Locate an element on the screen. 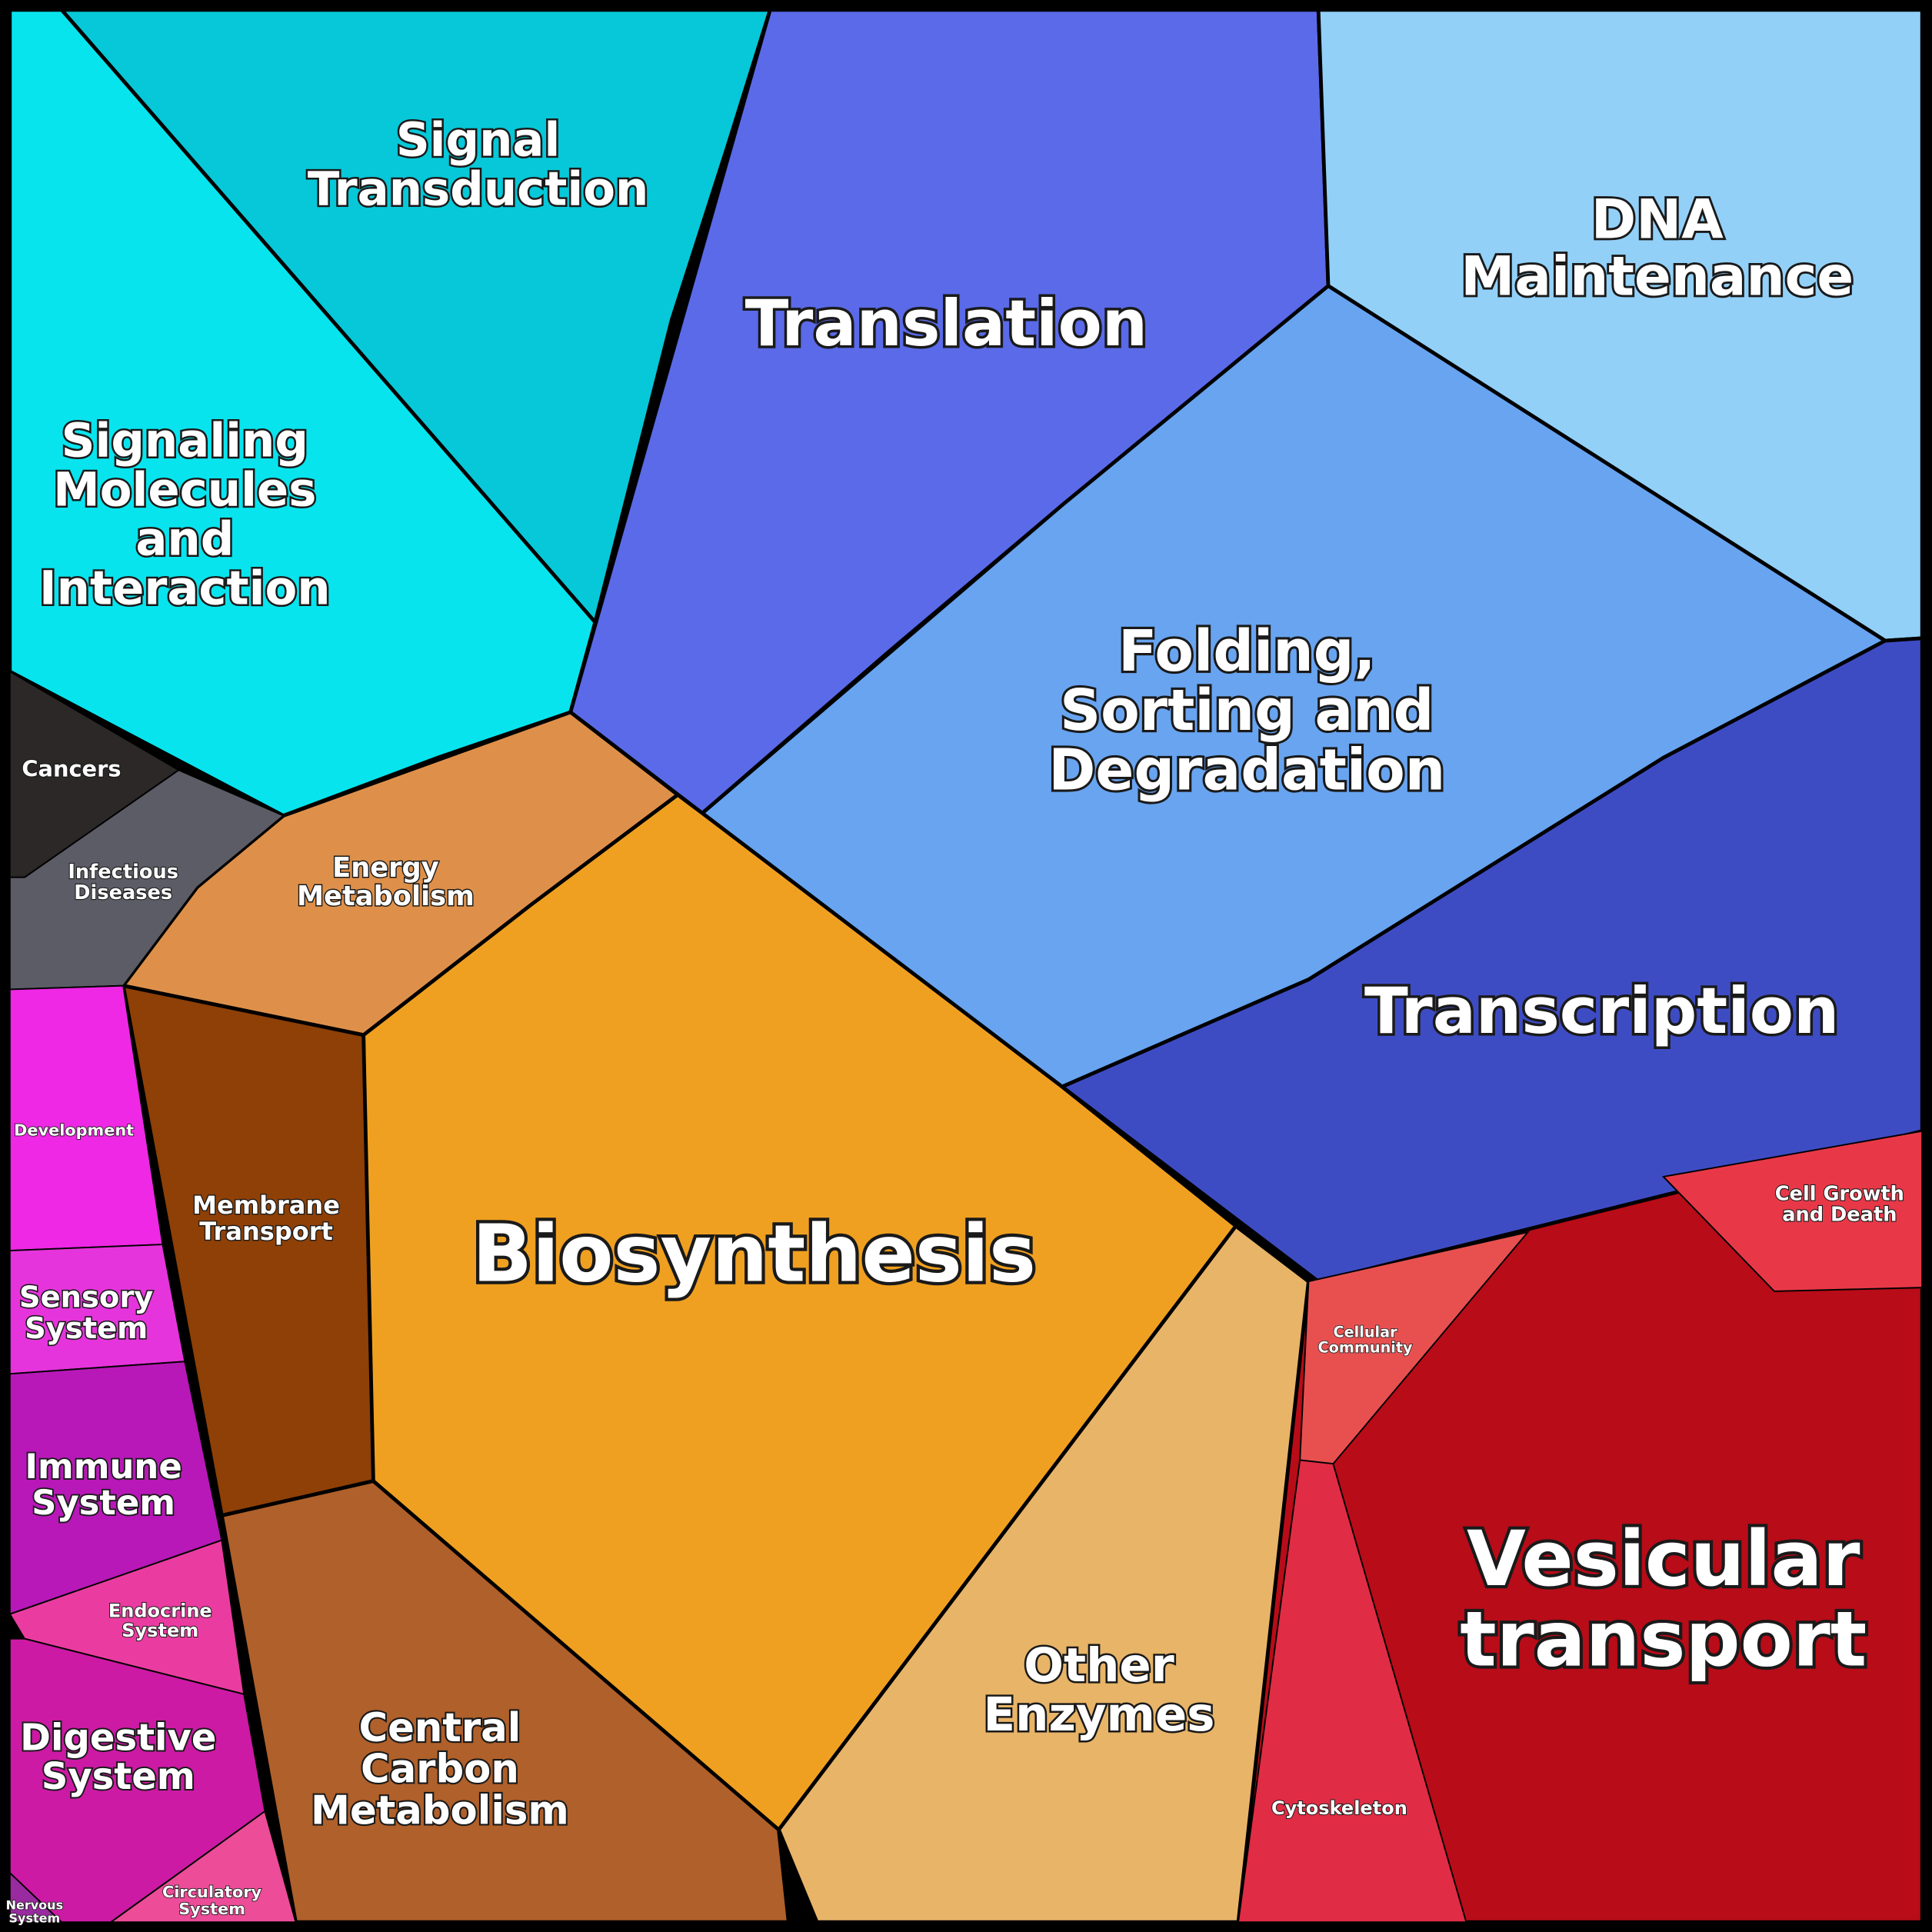 This screenshot has width=1932, height=1932. region is located at coordinates (505, 1701).